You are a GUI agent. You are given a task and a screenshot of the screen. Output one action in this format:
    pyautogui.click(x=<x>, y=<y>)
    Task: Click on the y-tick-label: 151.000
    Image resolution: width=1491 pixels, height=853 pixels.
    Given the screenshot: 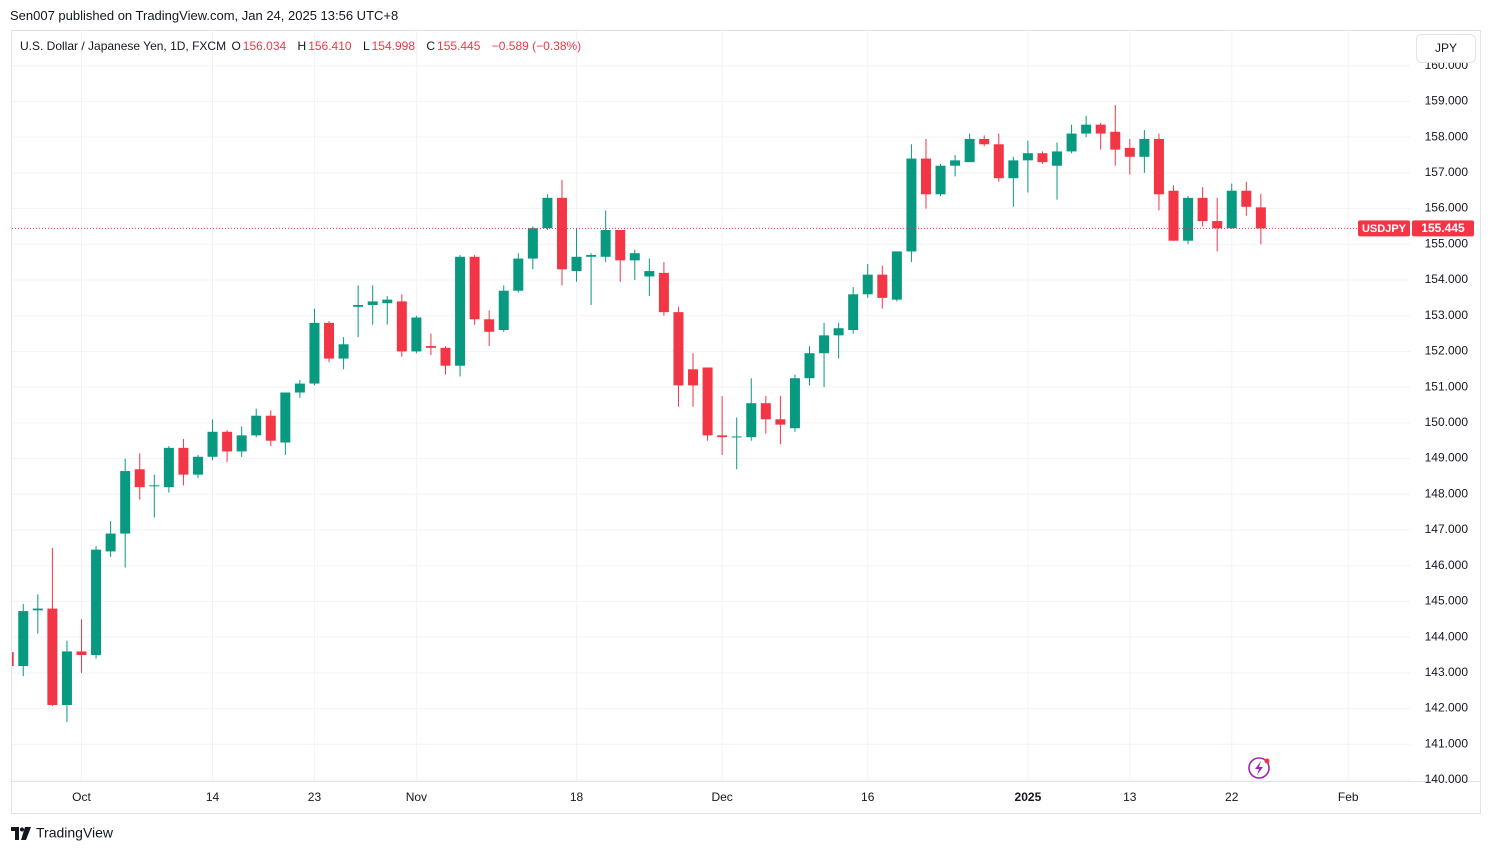 What is the action you would take?
    pyautogui.click(x=1447, y=386)
    